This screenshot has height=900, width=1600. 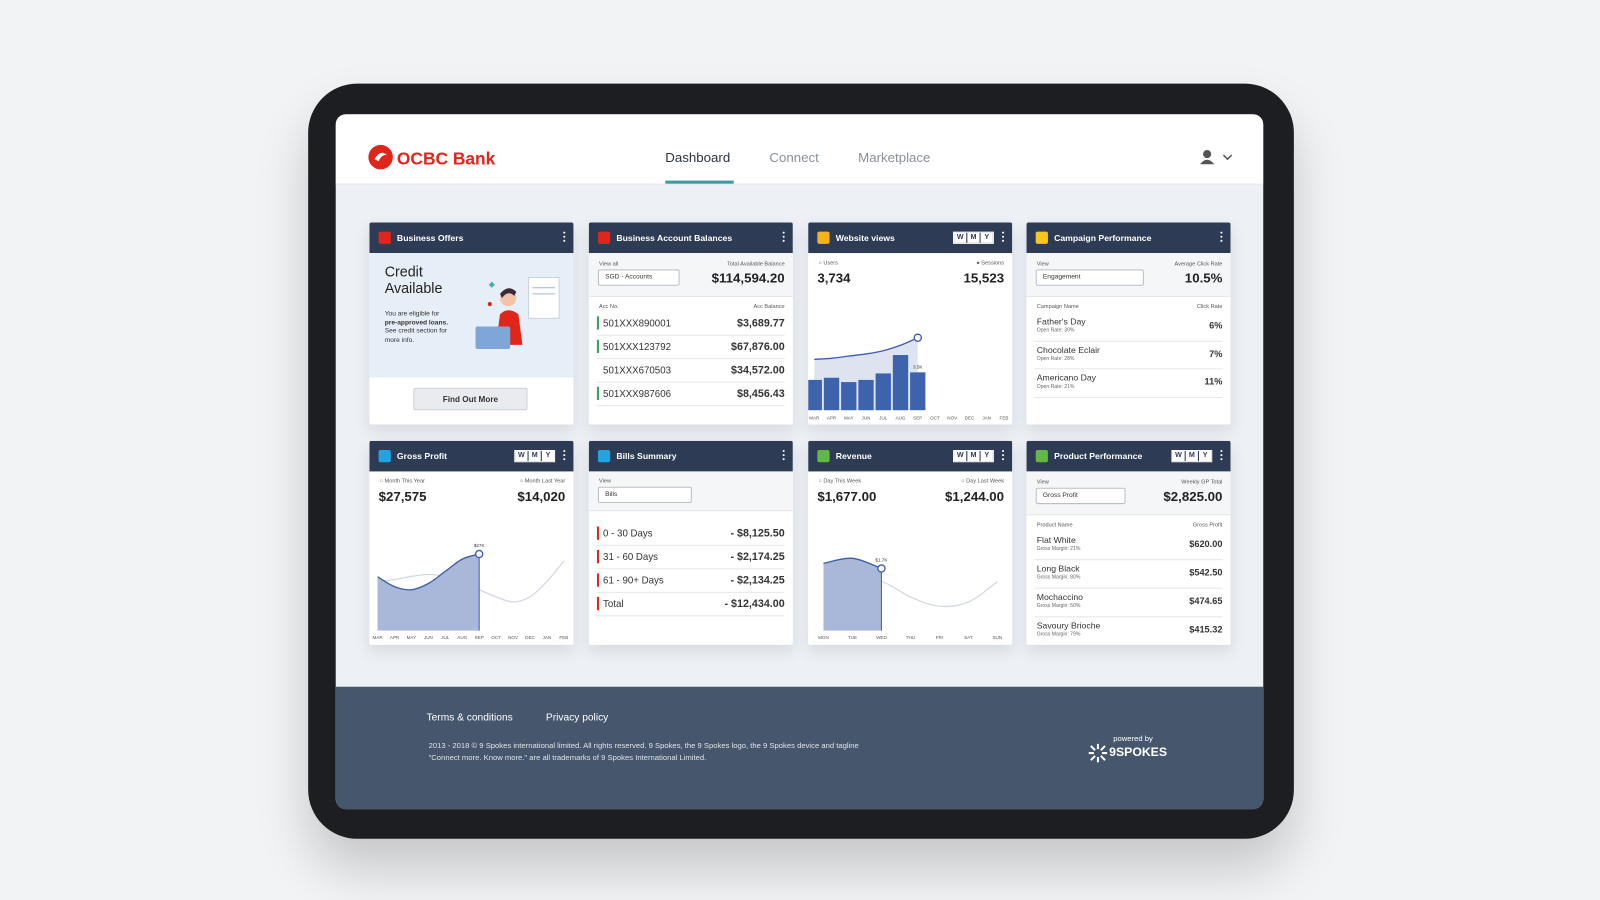 I want to click on row-value: $3,689.77, so click(x=761, y=323).